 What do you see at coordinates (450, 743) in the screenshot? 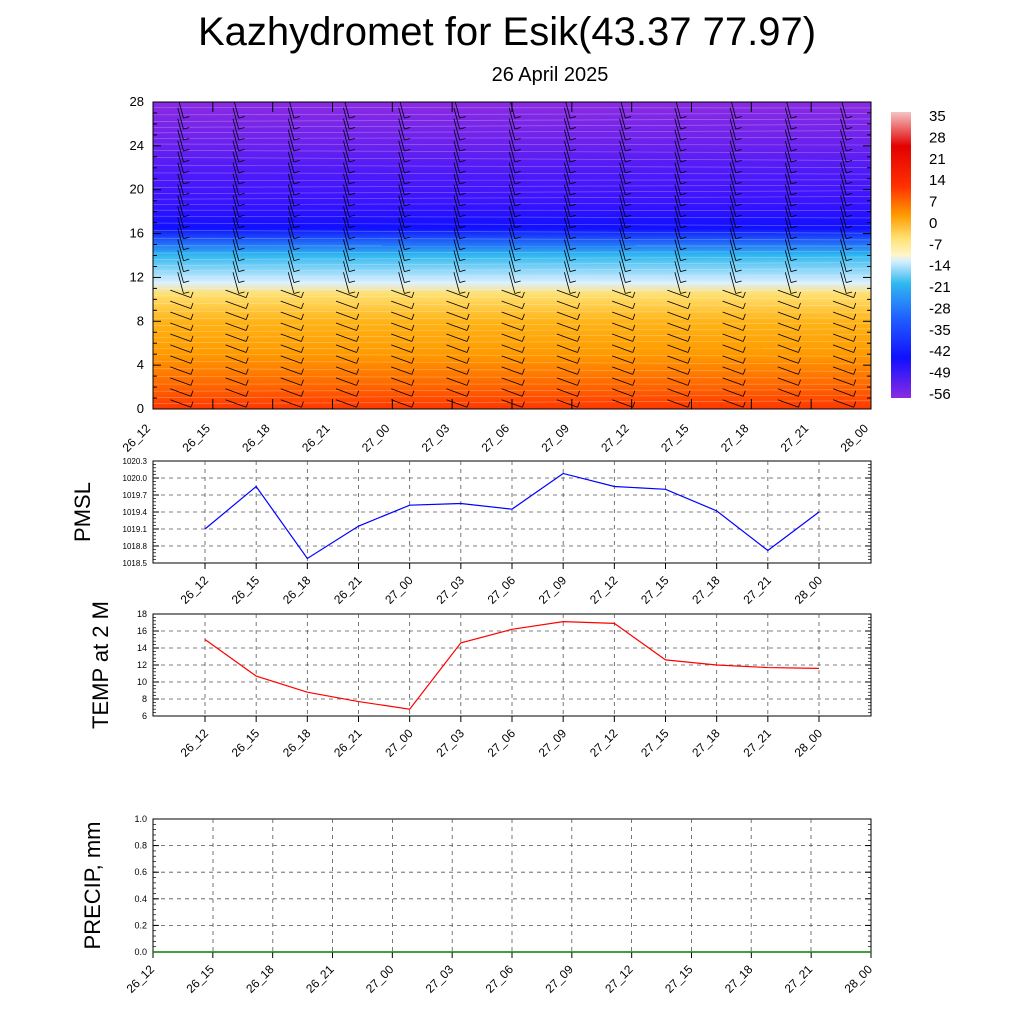
I see `x-tick-label: 27_03` at bounding box center [450, 743].